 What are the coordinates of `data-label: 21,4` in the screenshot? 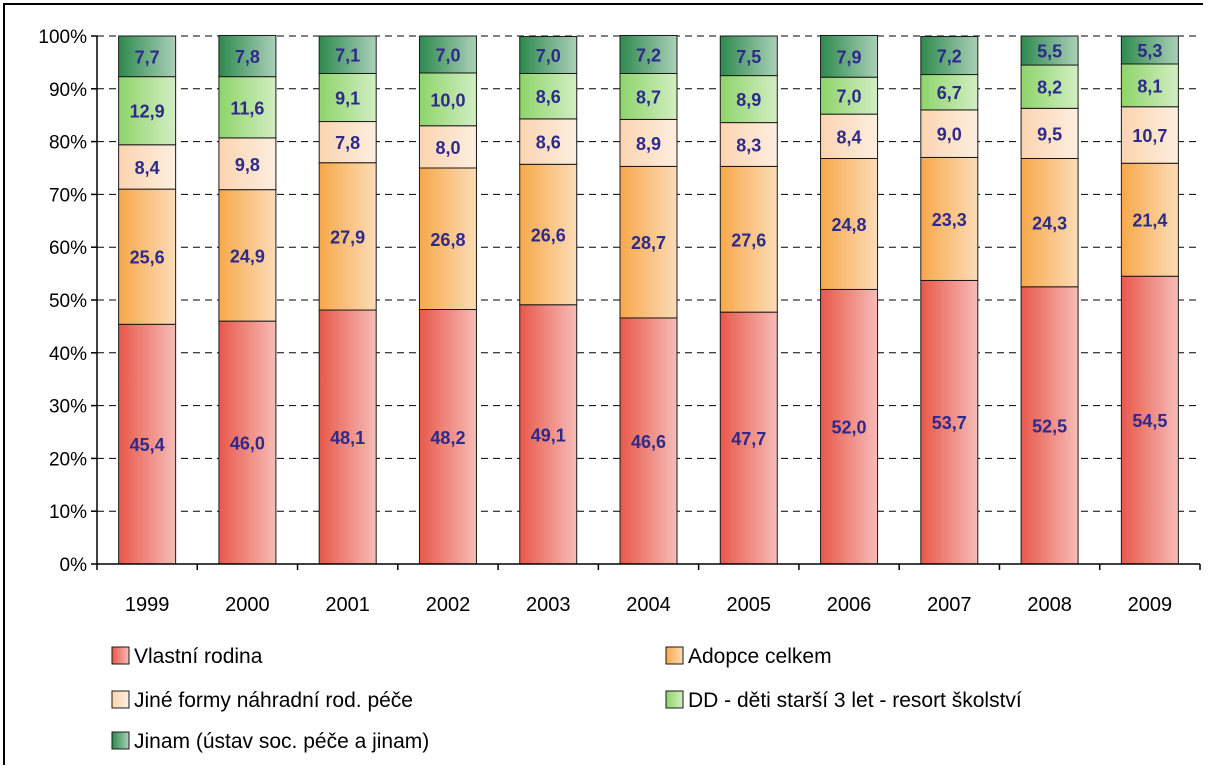 It's located at (1149, 221).